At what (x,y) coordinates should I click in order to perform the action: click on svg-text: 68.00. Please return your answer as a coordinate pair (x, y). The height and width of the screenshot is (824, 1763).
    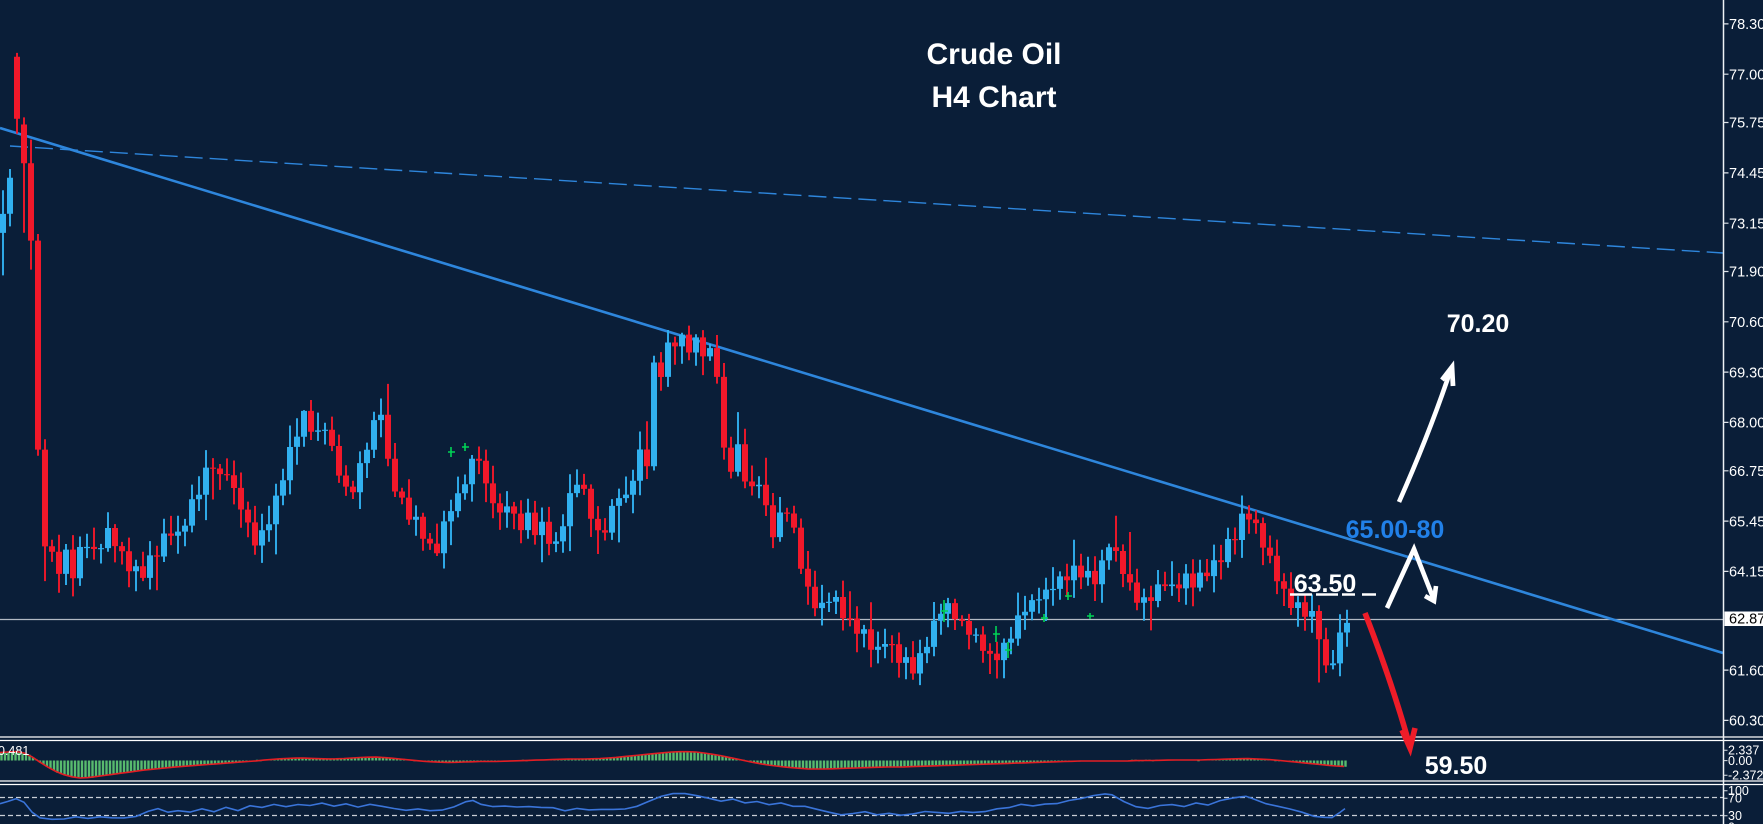
    Looking at the image, I should click on (1746, 424).